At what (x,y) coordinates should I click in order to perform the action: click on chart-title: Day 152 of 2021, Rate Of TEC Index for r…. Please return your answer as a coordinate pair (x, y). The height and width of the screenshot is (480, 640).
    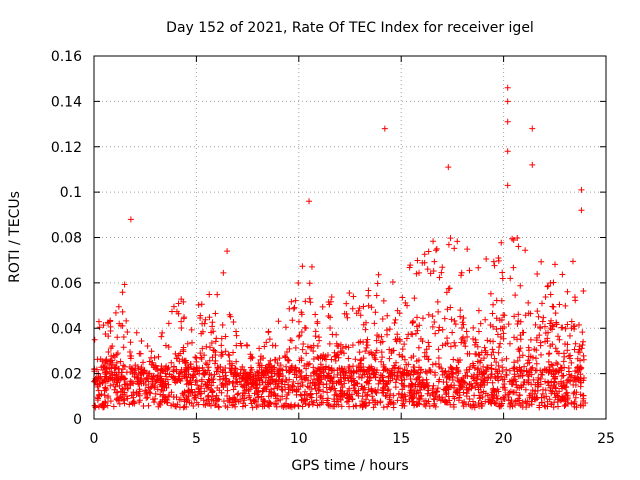
    Looking at the image, I should click on (350, 28).